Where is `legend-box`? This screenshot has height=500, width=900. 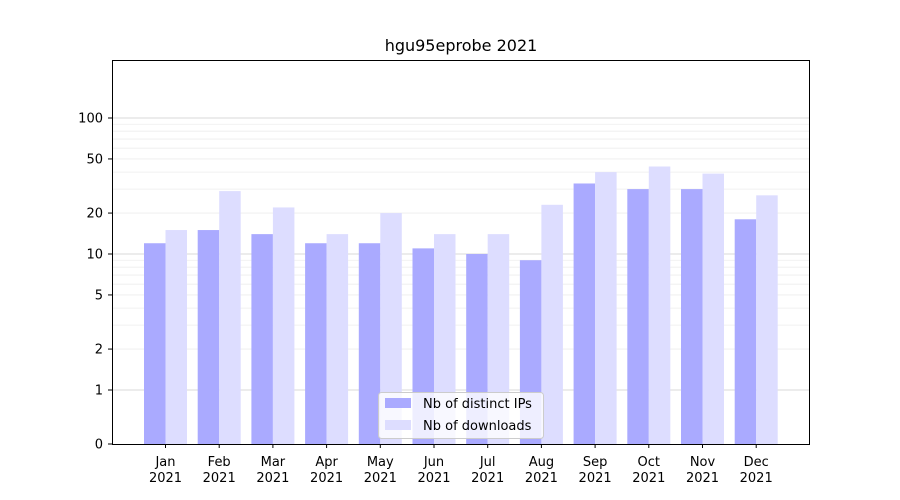 legend-box is located at coordinates (461, 415).